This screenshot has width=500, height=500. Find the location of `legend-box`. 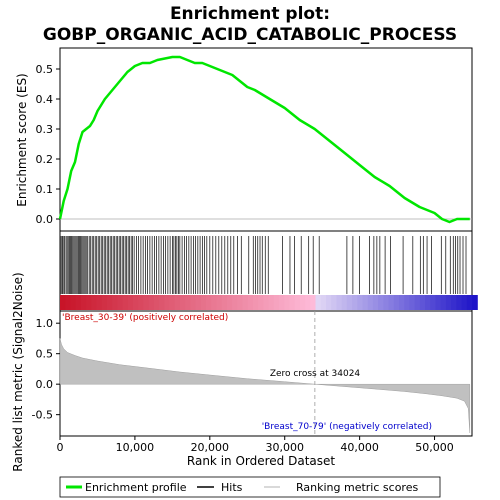

legend-box is located at coordinates (250, 487).